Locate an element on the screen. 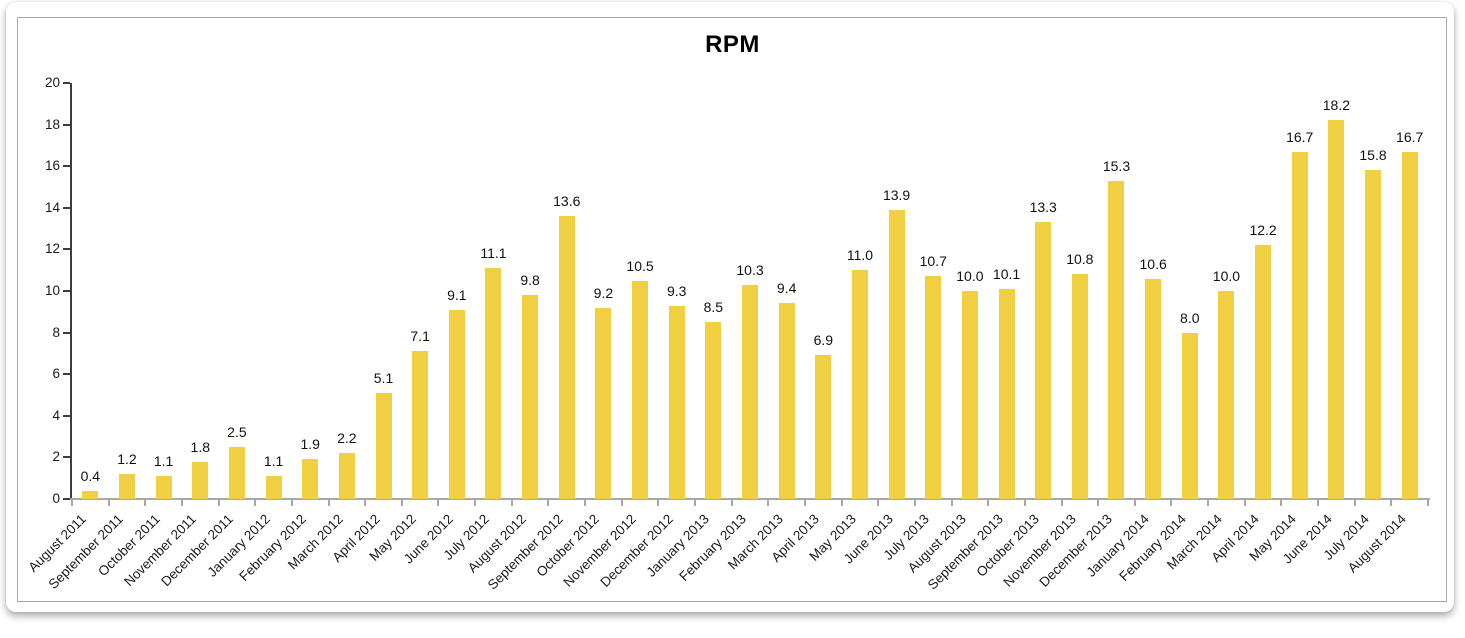  y-axis-tick-label: 0 is located at coordinates (56, 498).